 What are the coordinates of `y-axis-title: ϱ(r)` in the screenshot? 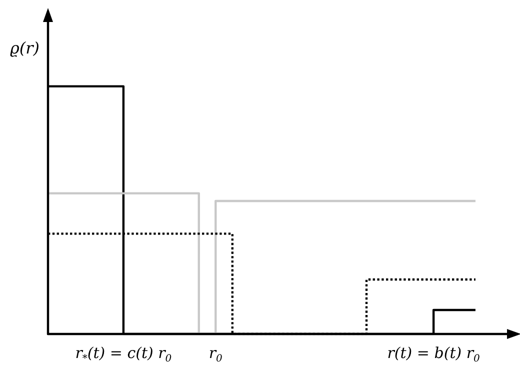 It's located at (25, 48).